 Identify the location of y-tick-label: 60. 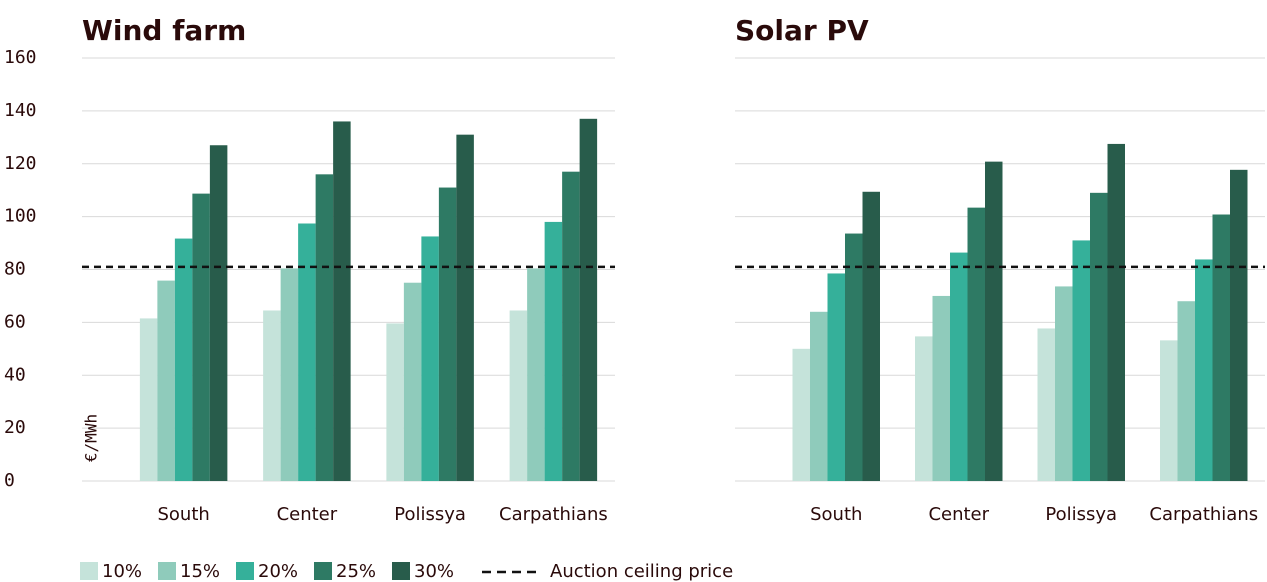
(15, 321).